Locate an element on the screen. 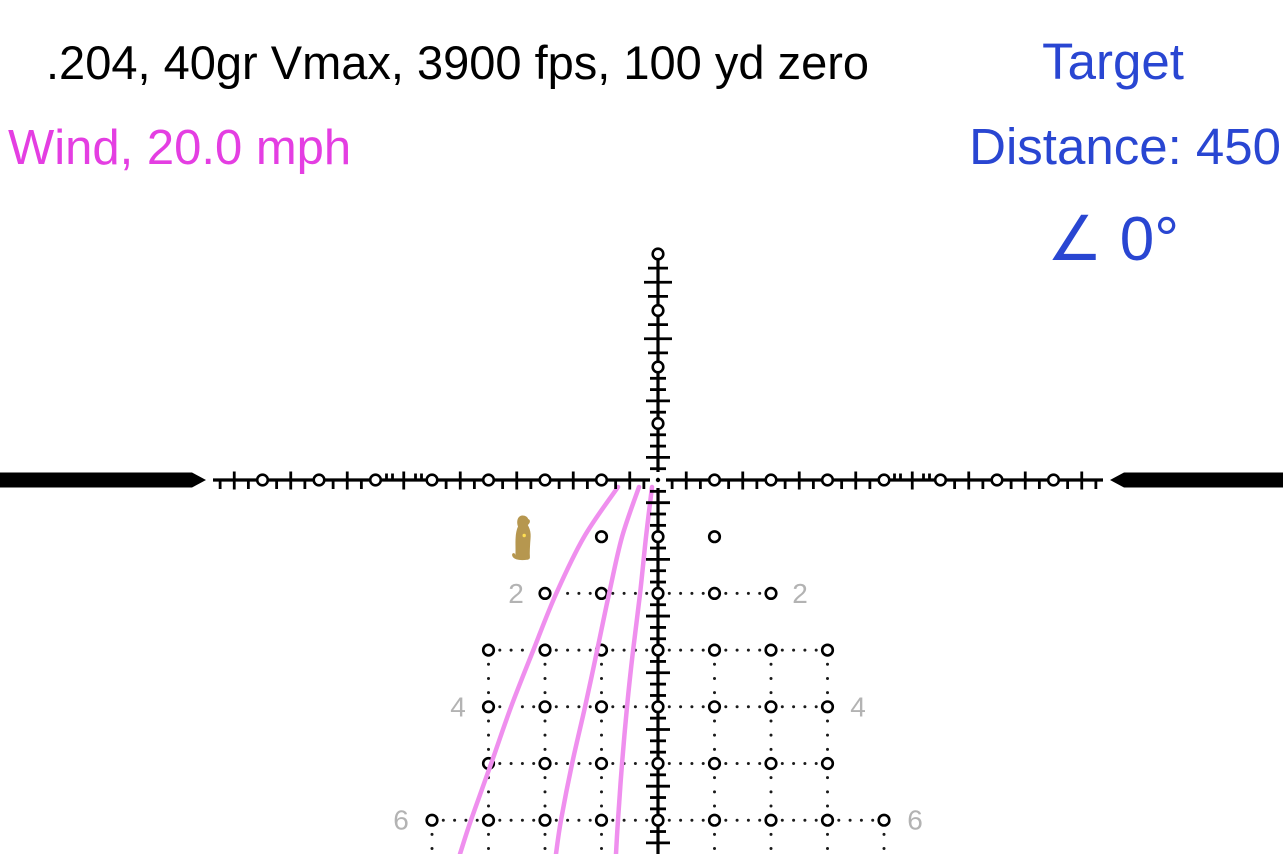 Image resolution: width=1283 pixels, height=854 pixels. varmint-eye is located at coordinates (524, 535).